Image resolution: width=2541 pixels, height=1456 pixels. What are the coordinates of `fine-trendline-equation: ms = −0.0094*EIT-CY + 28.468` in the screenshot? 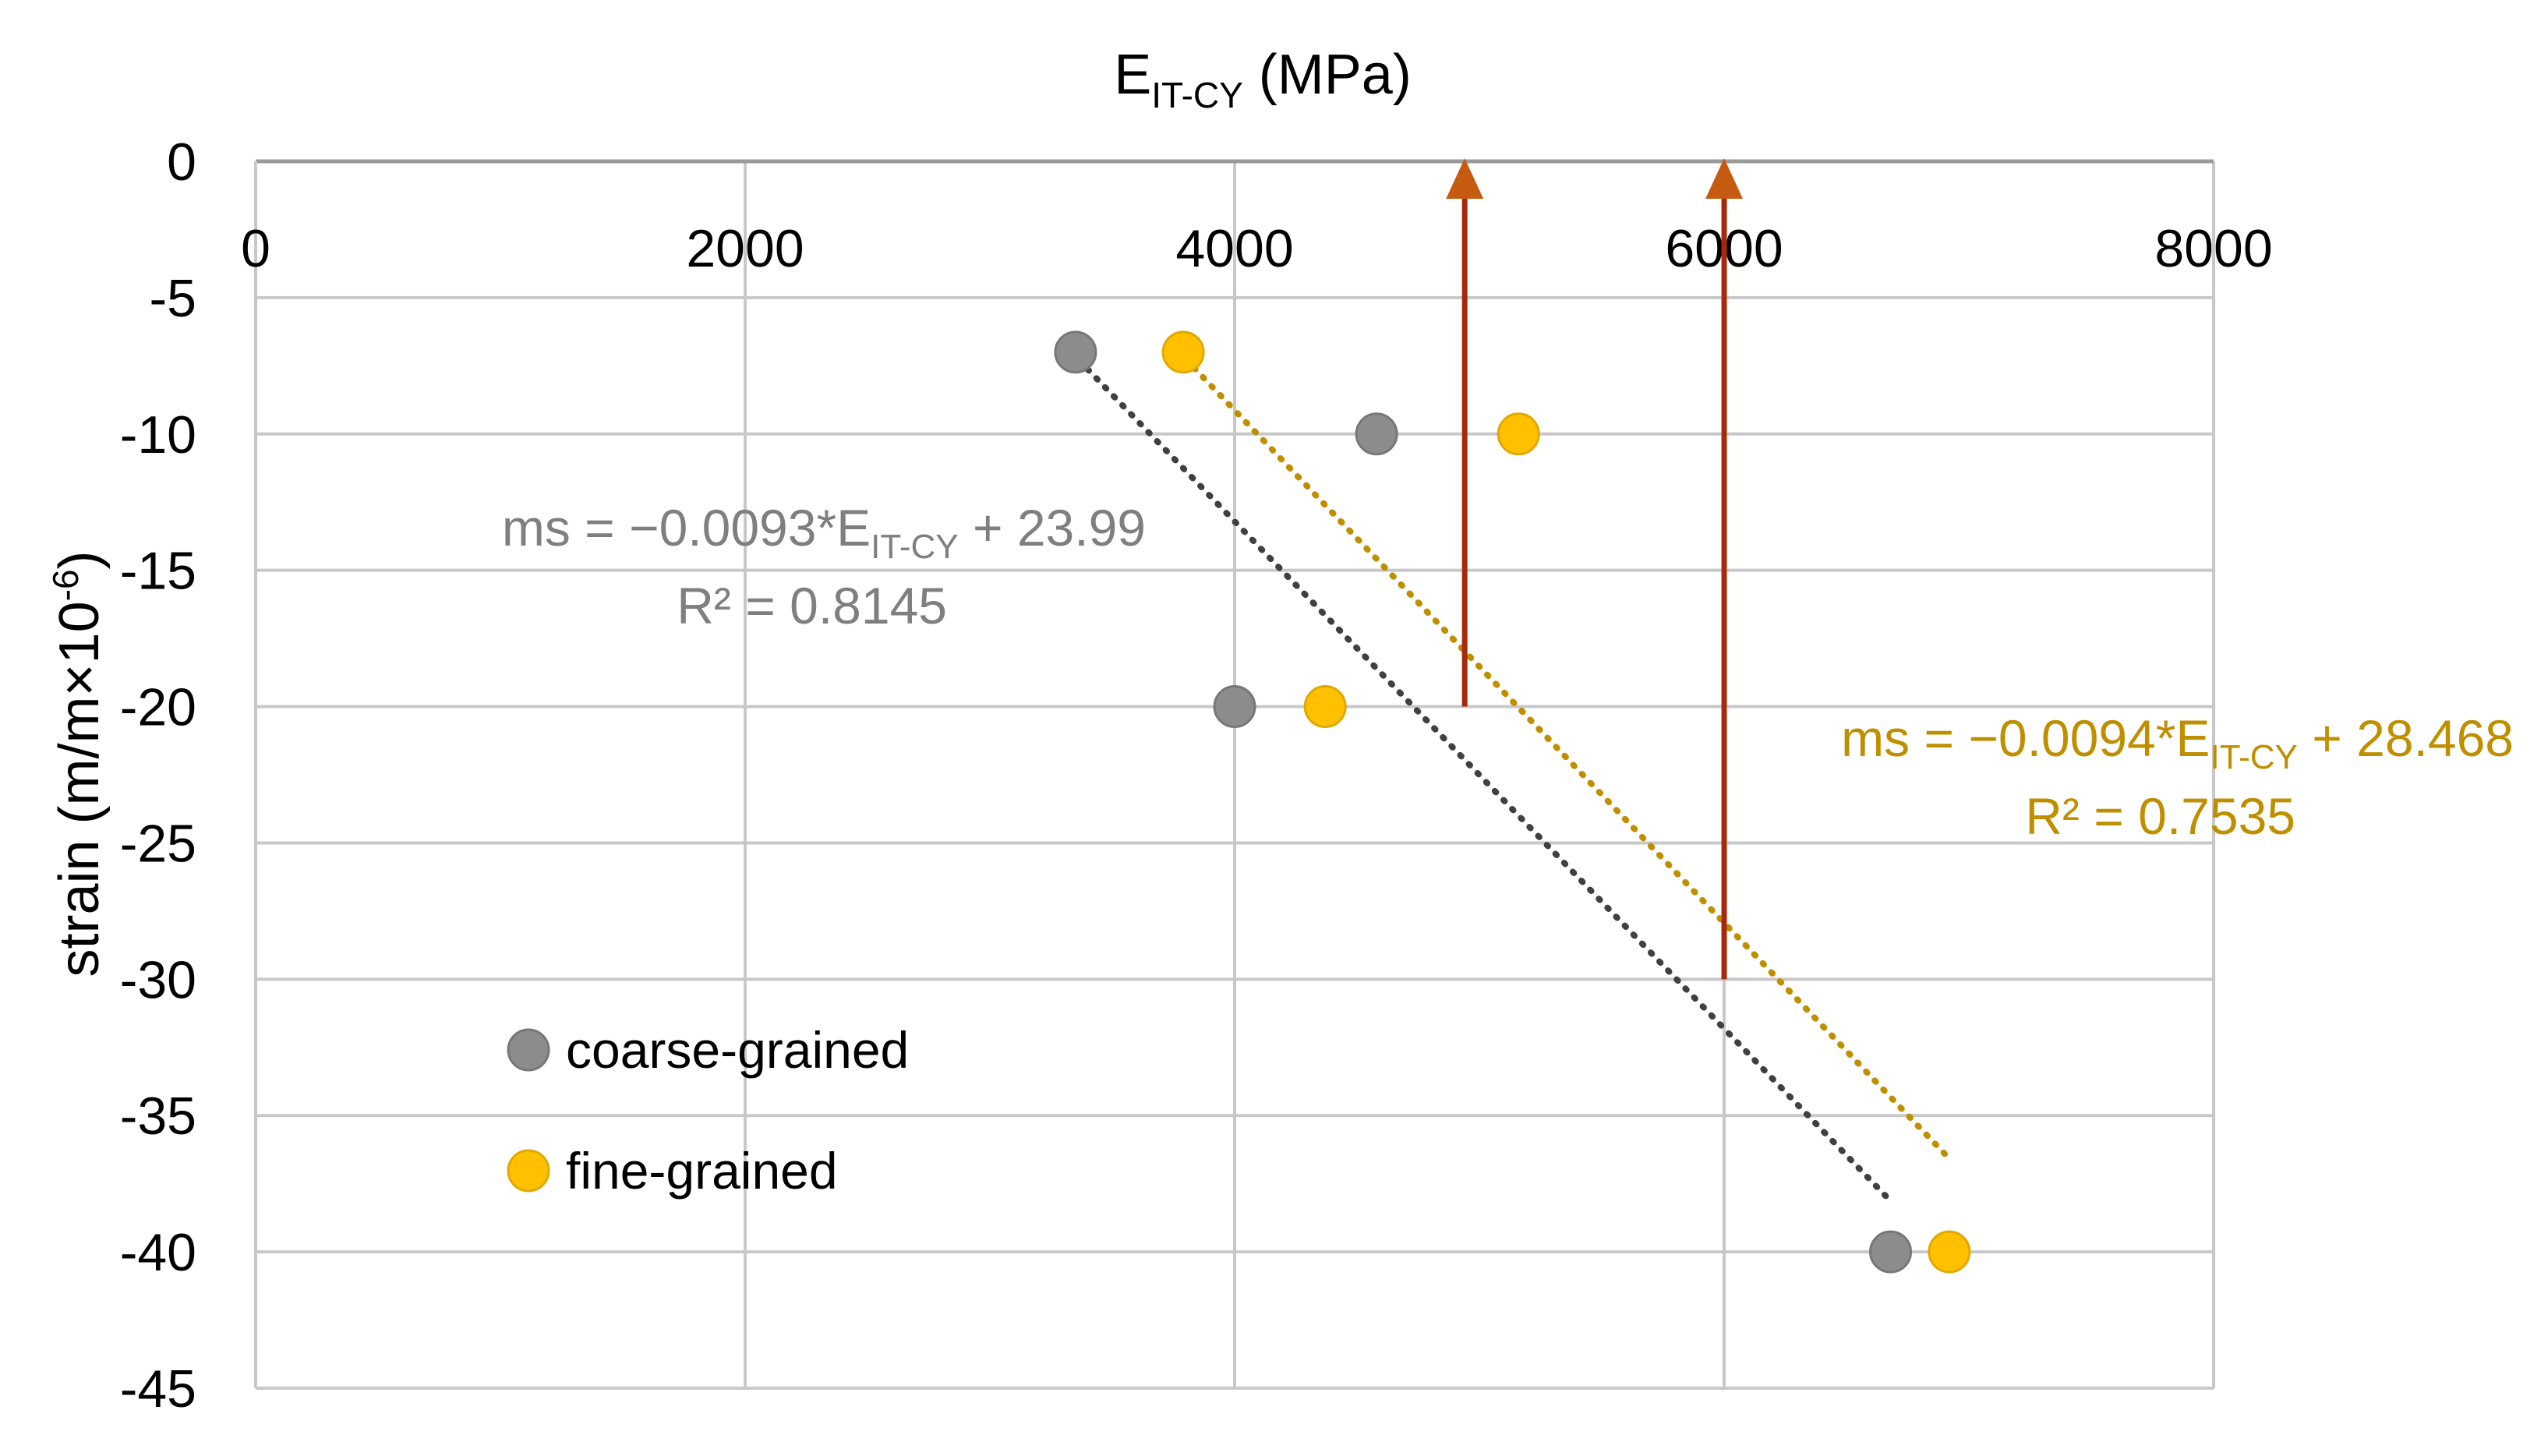 It's located at (2177, 743).